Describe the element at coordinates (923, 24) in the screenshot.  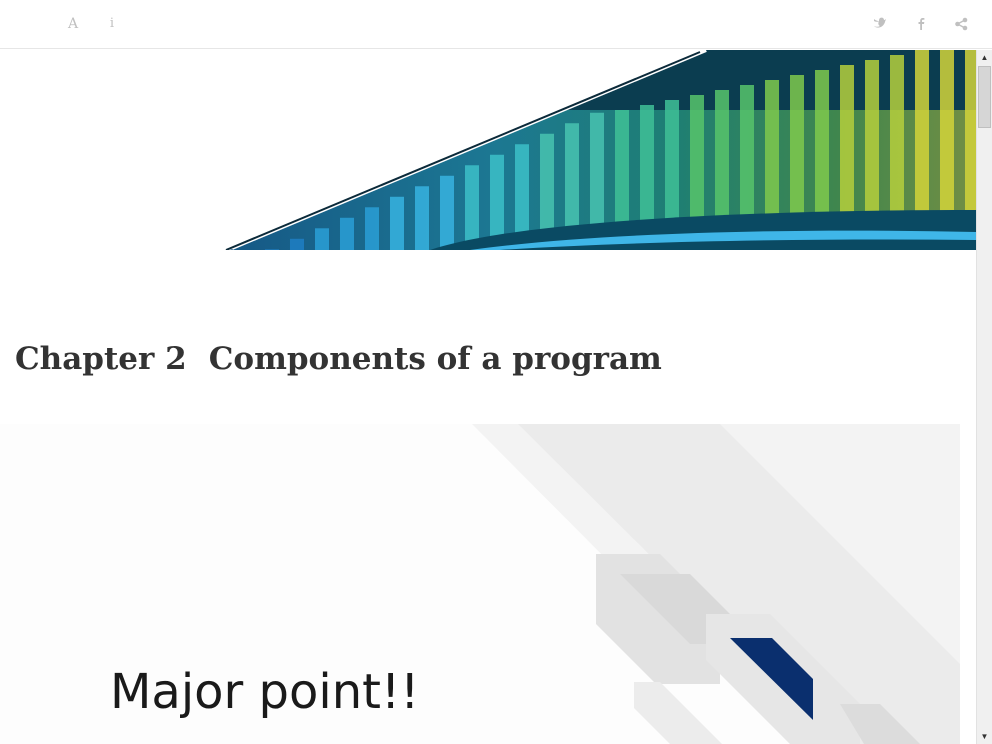
I see `facebook-icon` at that location.